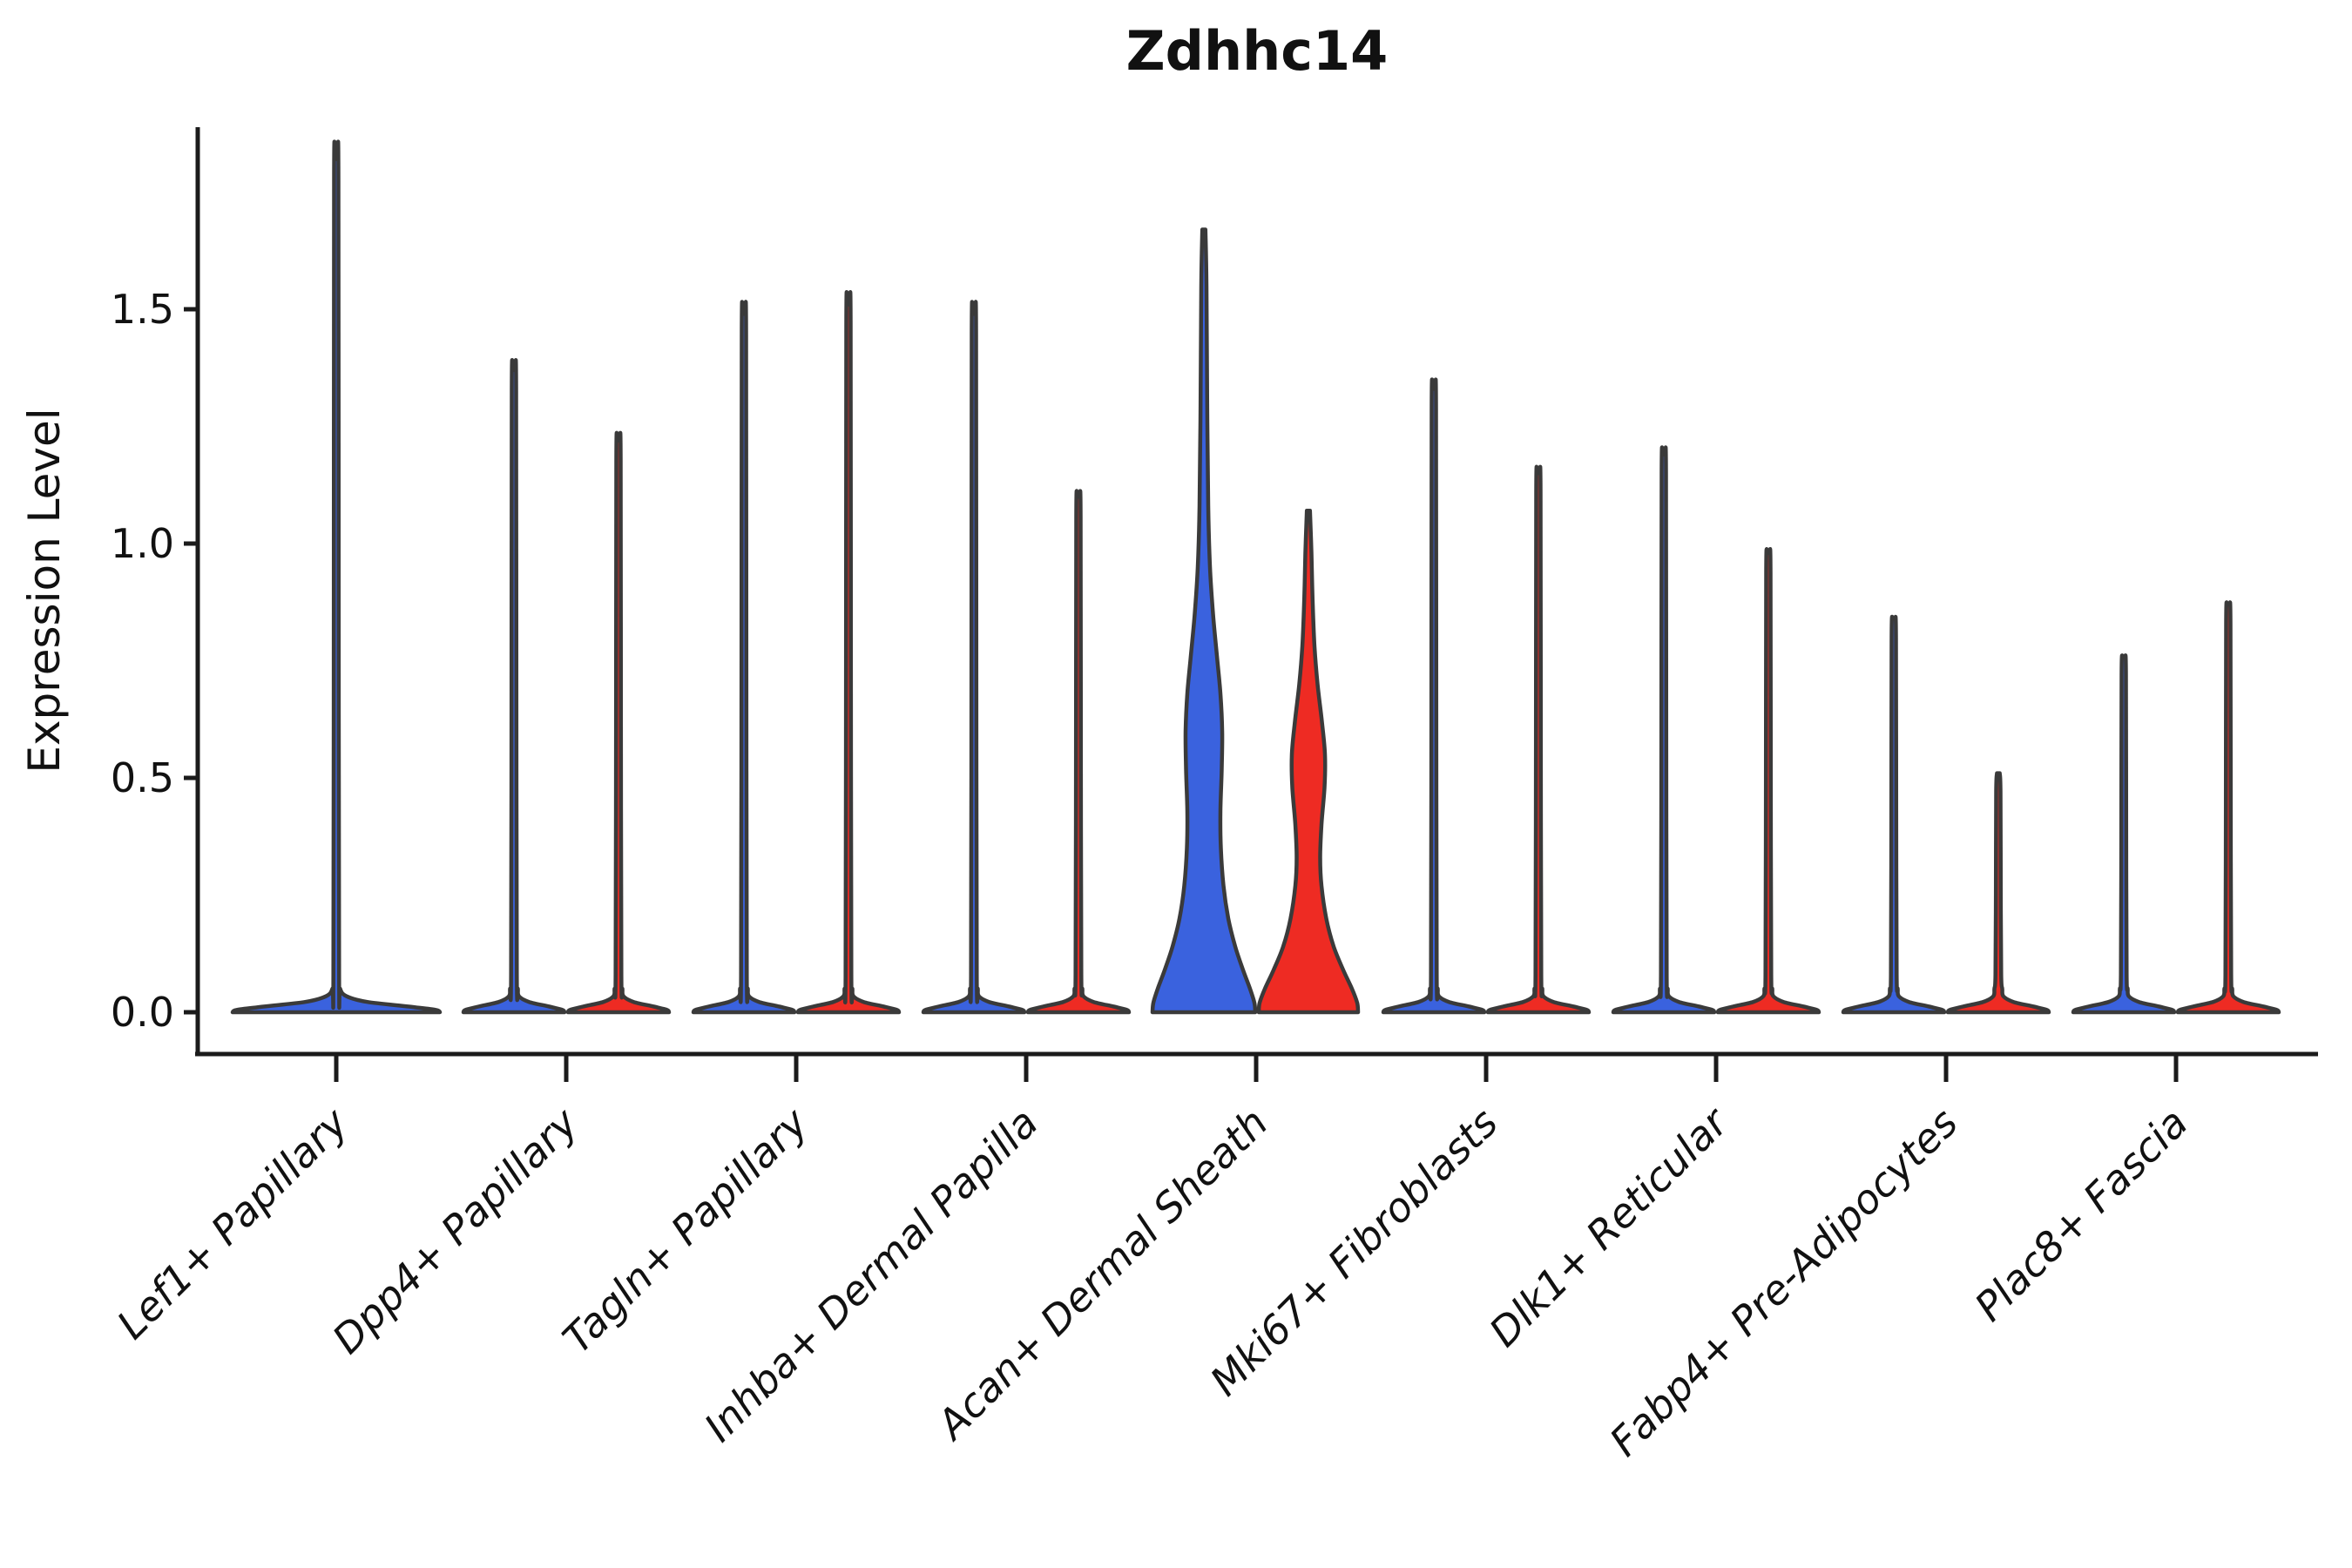 This screenshot has width=2352, height=1568. What do you see at coordinates (142, 777) in the screenshot?
I see `y-tick-label: 0.5` at bounding box center [142, 777].